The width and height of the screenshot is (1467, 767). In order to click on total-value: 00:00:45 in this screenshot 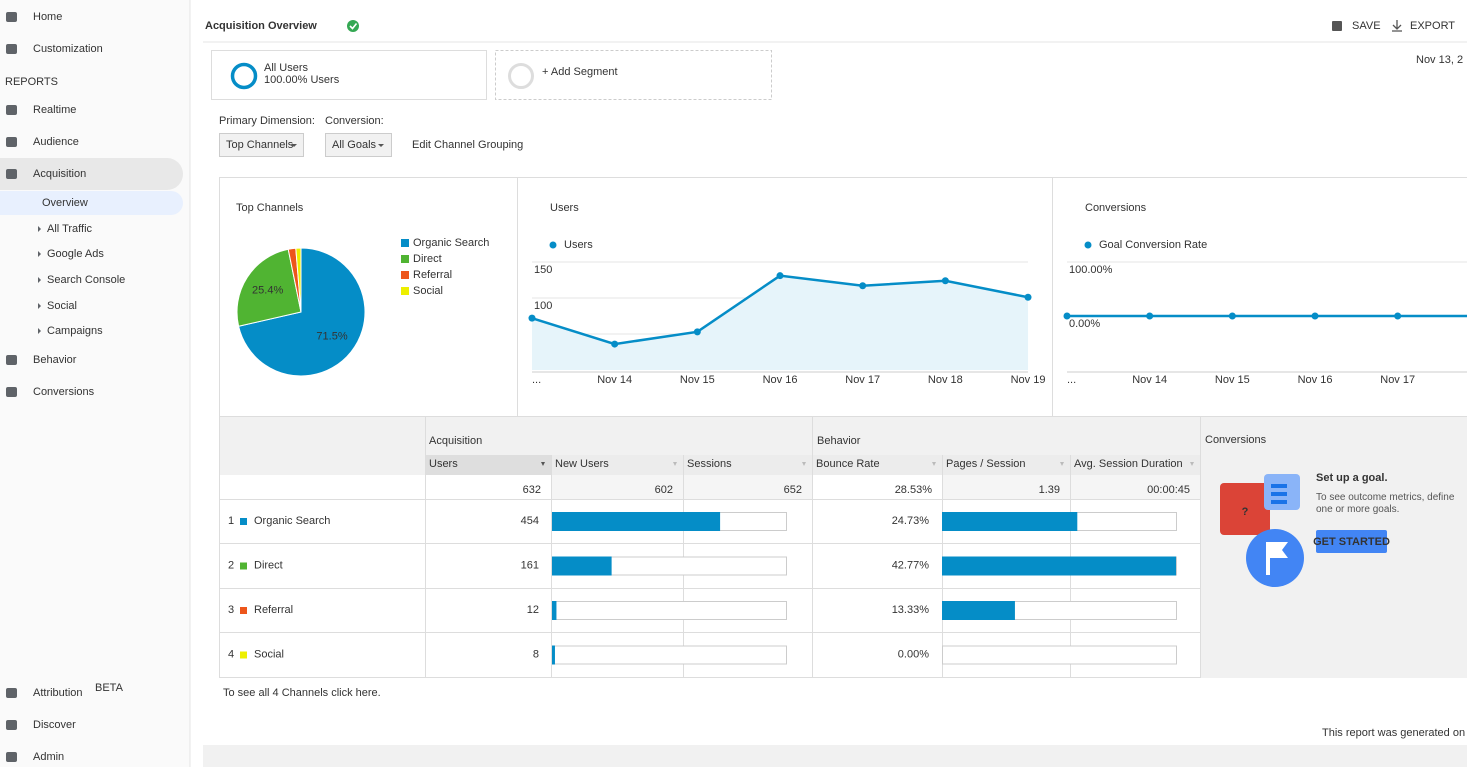, I will do `click(1168, 490)`.